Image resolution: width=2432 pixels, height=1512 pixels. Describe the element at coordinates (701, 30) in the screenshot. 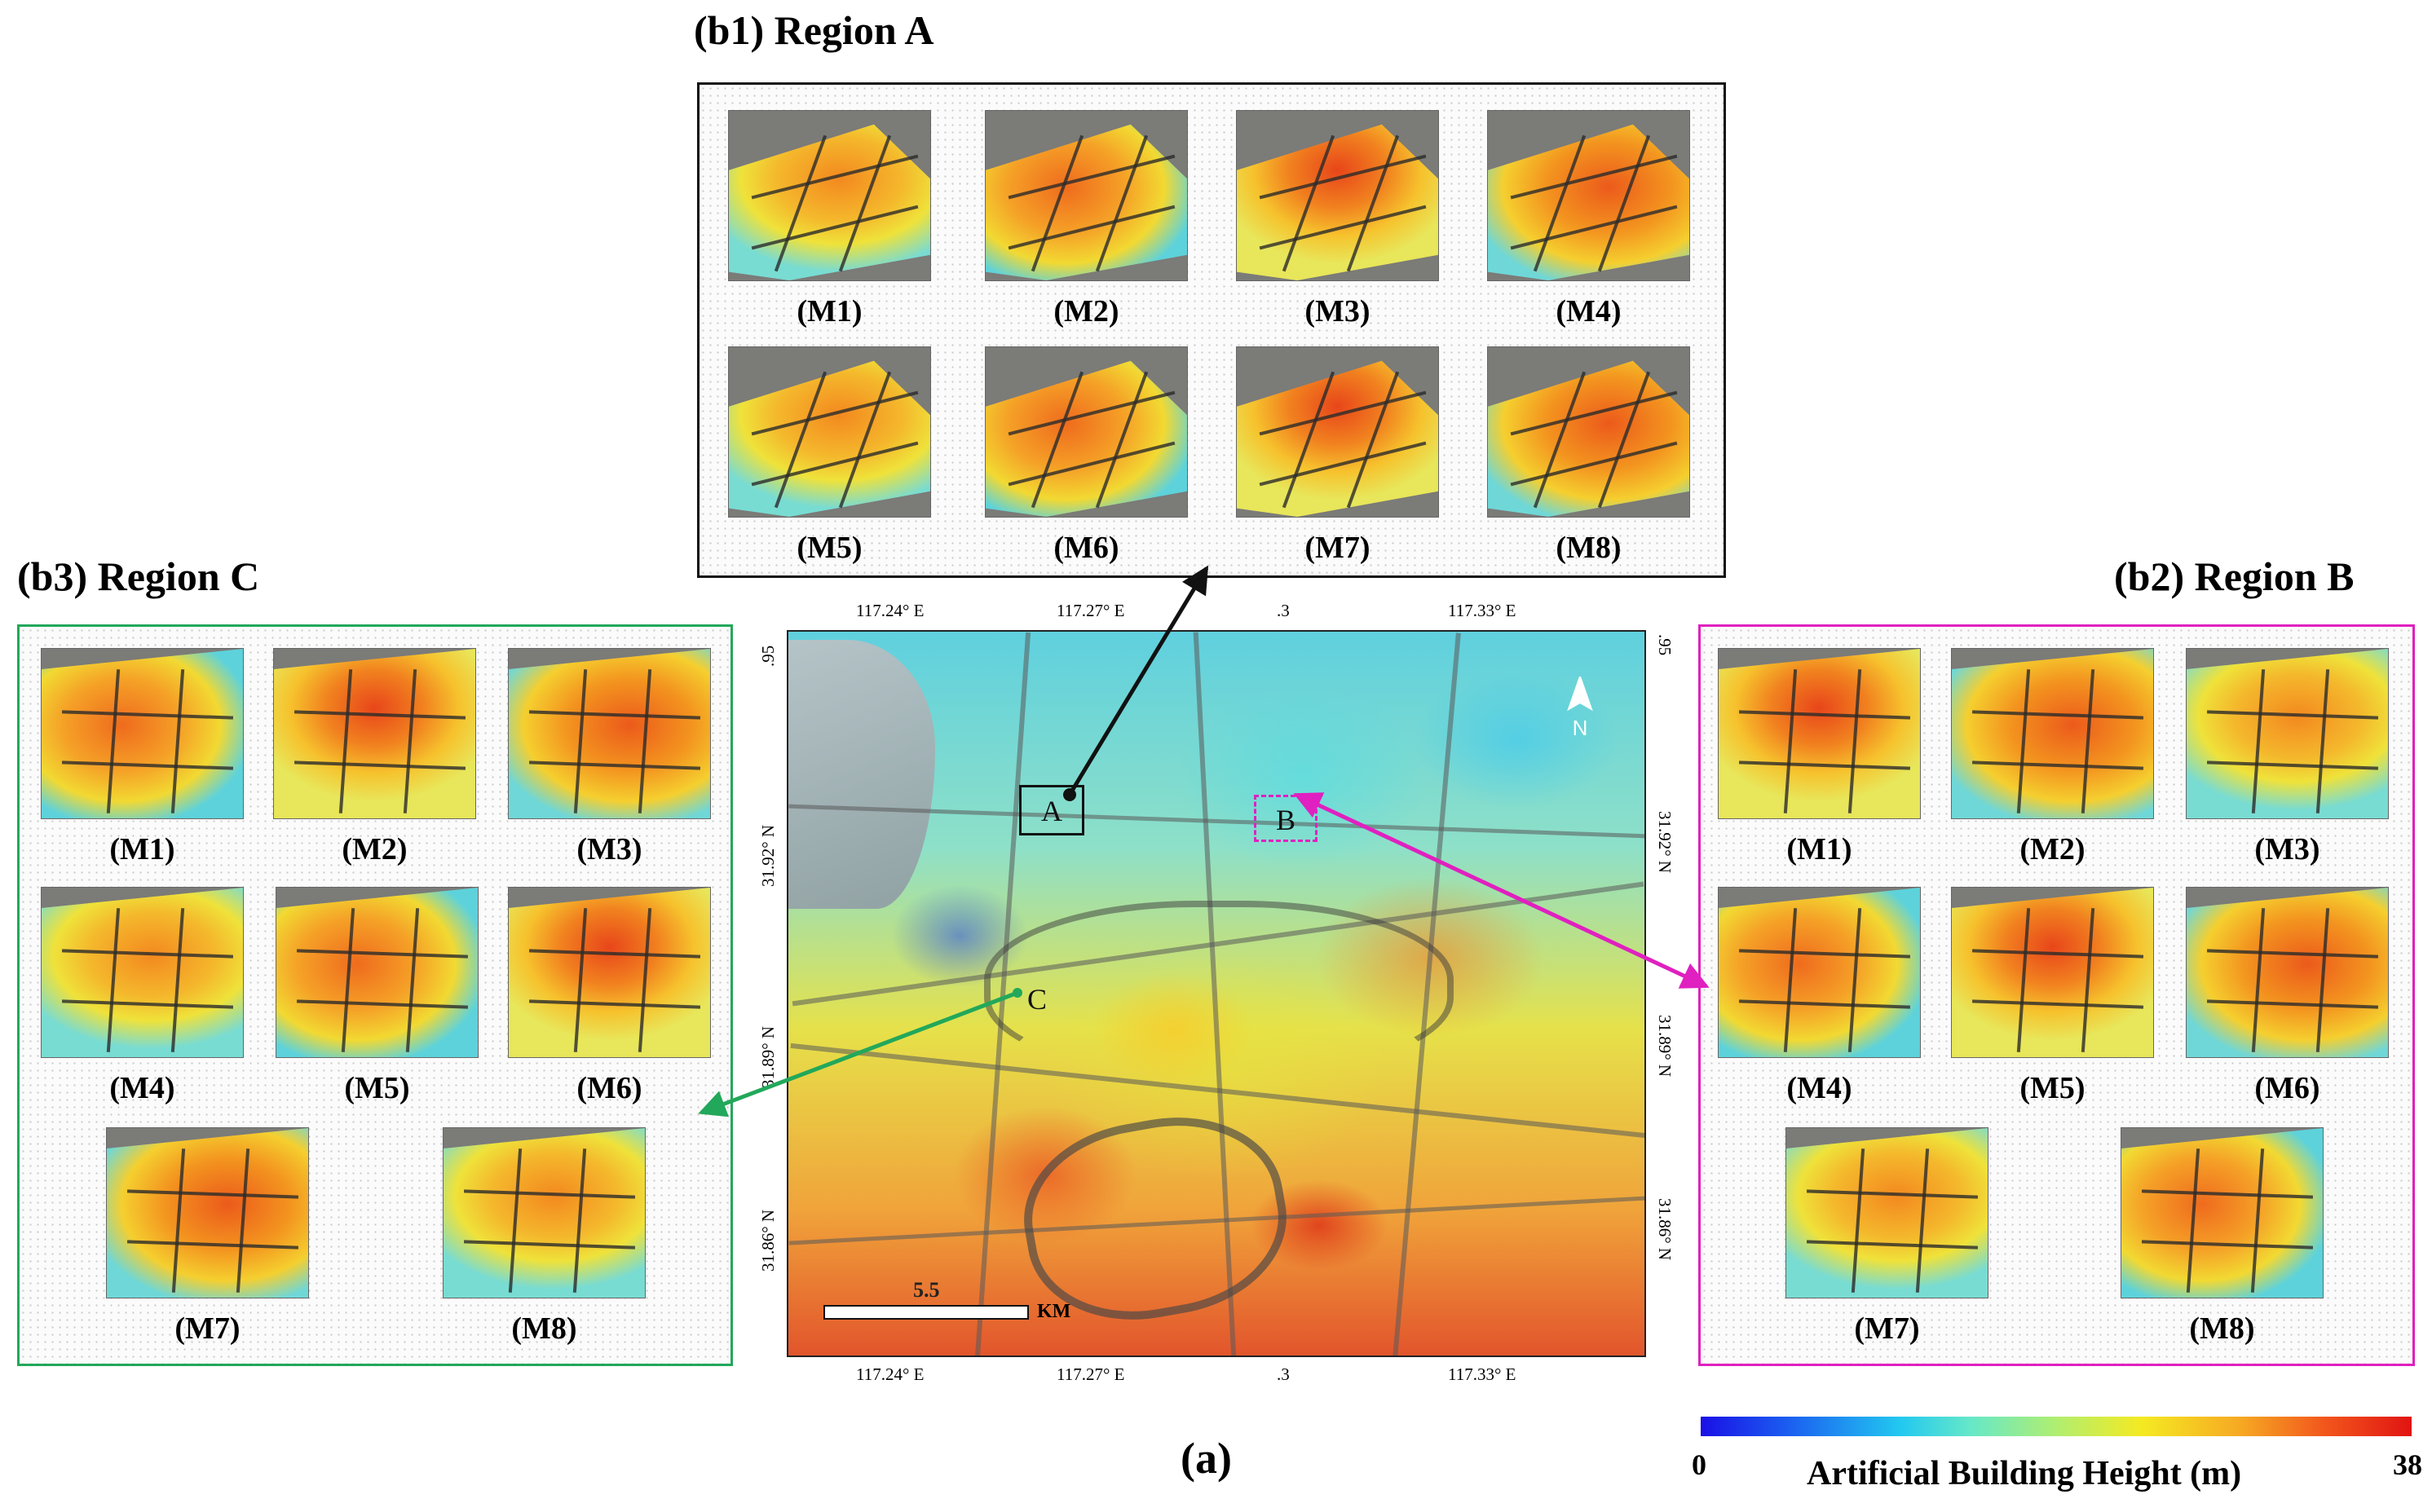

I see `region-a-prefix: (` at that location.